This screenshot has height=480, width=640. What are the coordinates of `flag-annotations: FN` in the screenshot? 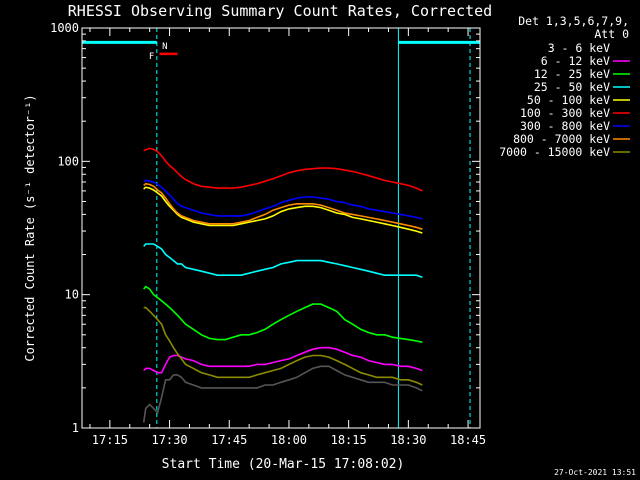 It's located at (163, 52).